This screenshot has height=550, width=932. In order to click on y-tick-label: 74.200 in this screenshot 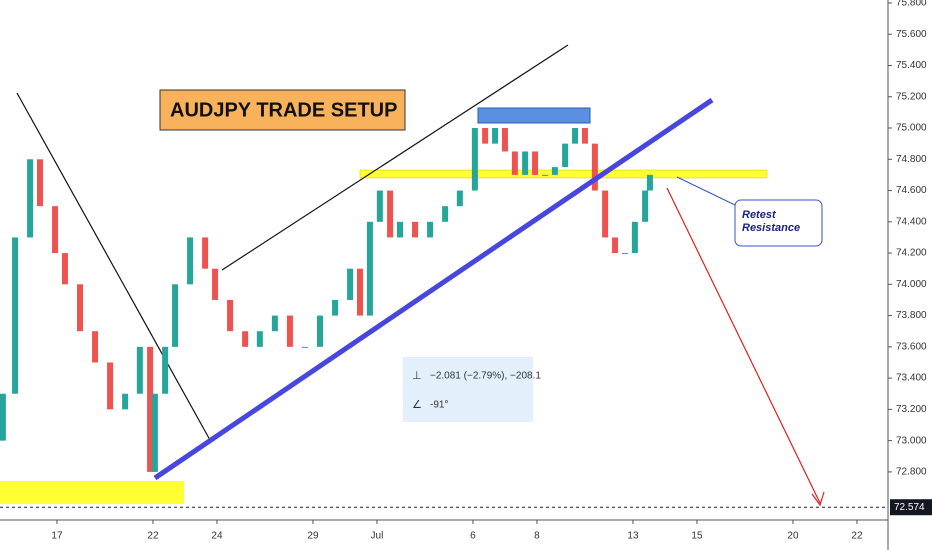, I will do `click(911, 253)`.